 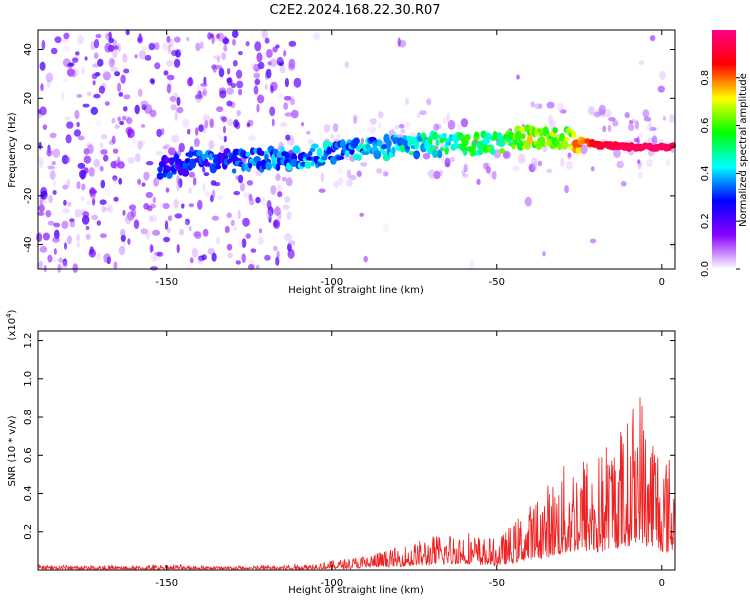 I want to click on colorbar-label: Normalized spectral amplitude, so click(x=743, y=150).